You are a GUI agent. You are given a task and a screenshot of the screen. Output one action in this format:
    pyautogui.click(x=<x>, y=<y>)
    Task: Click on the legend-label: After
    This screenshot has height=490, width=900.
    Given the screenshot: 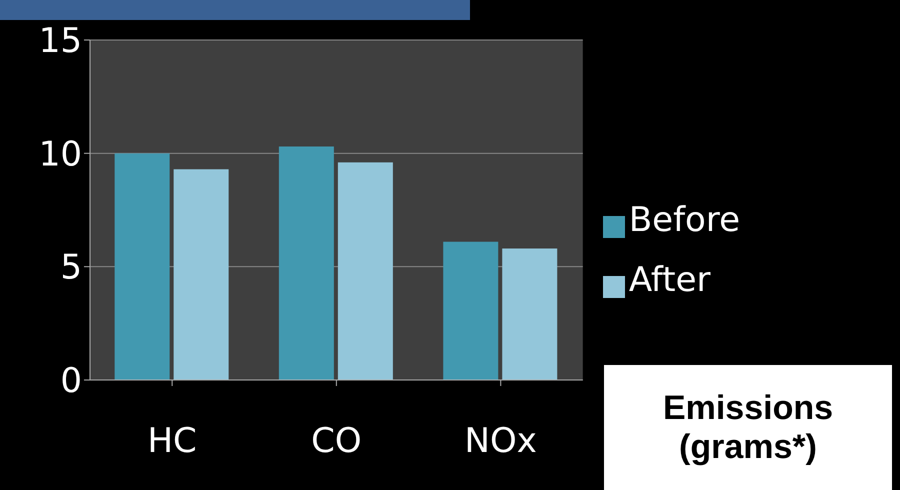 What is the action you would take?
    pyautogui.click(x=669, y=280)
    